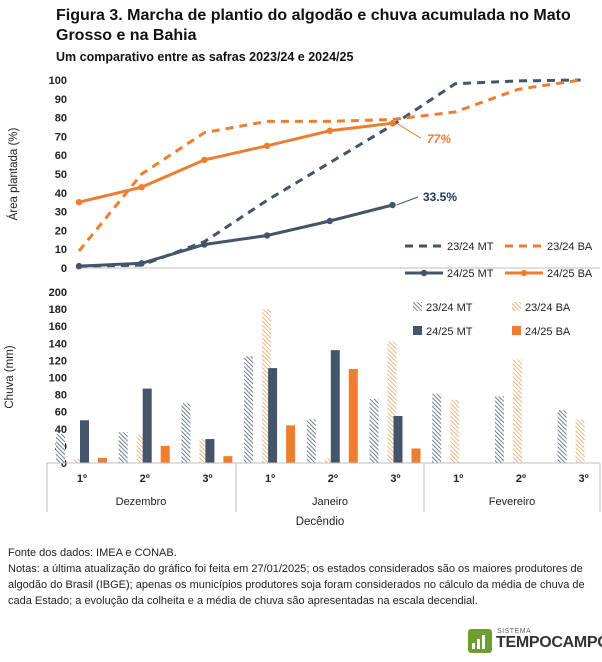 The width and height of the screenshot is (602, 662). Describe the element at coordinates (58, 379) in the screenshot. I see `bar-y-tick: 100` at that location.